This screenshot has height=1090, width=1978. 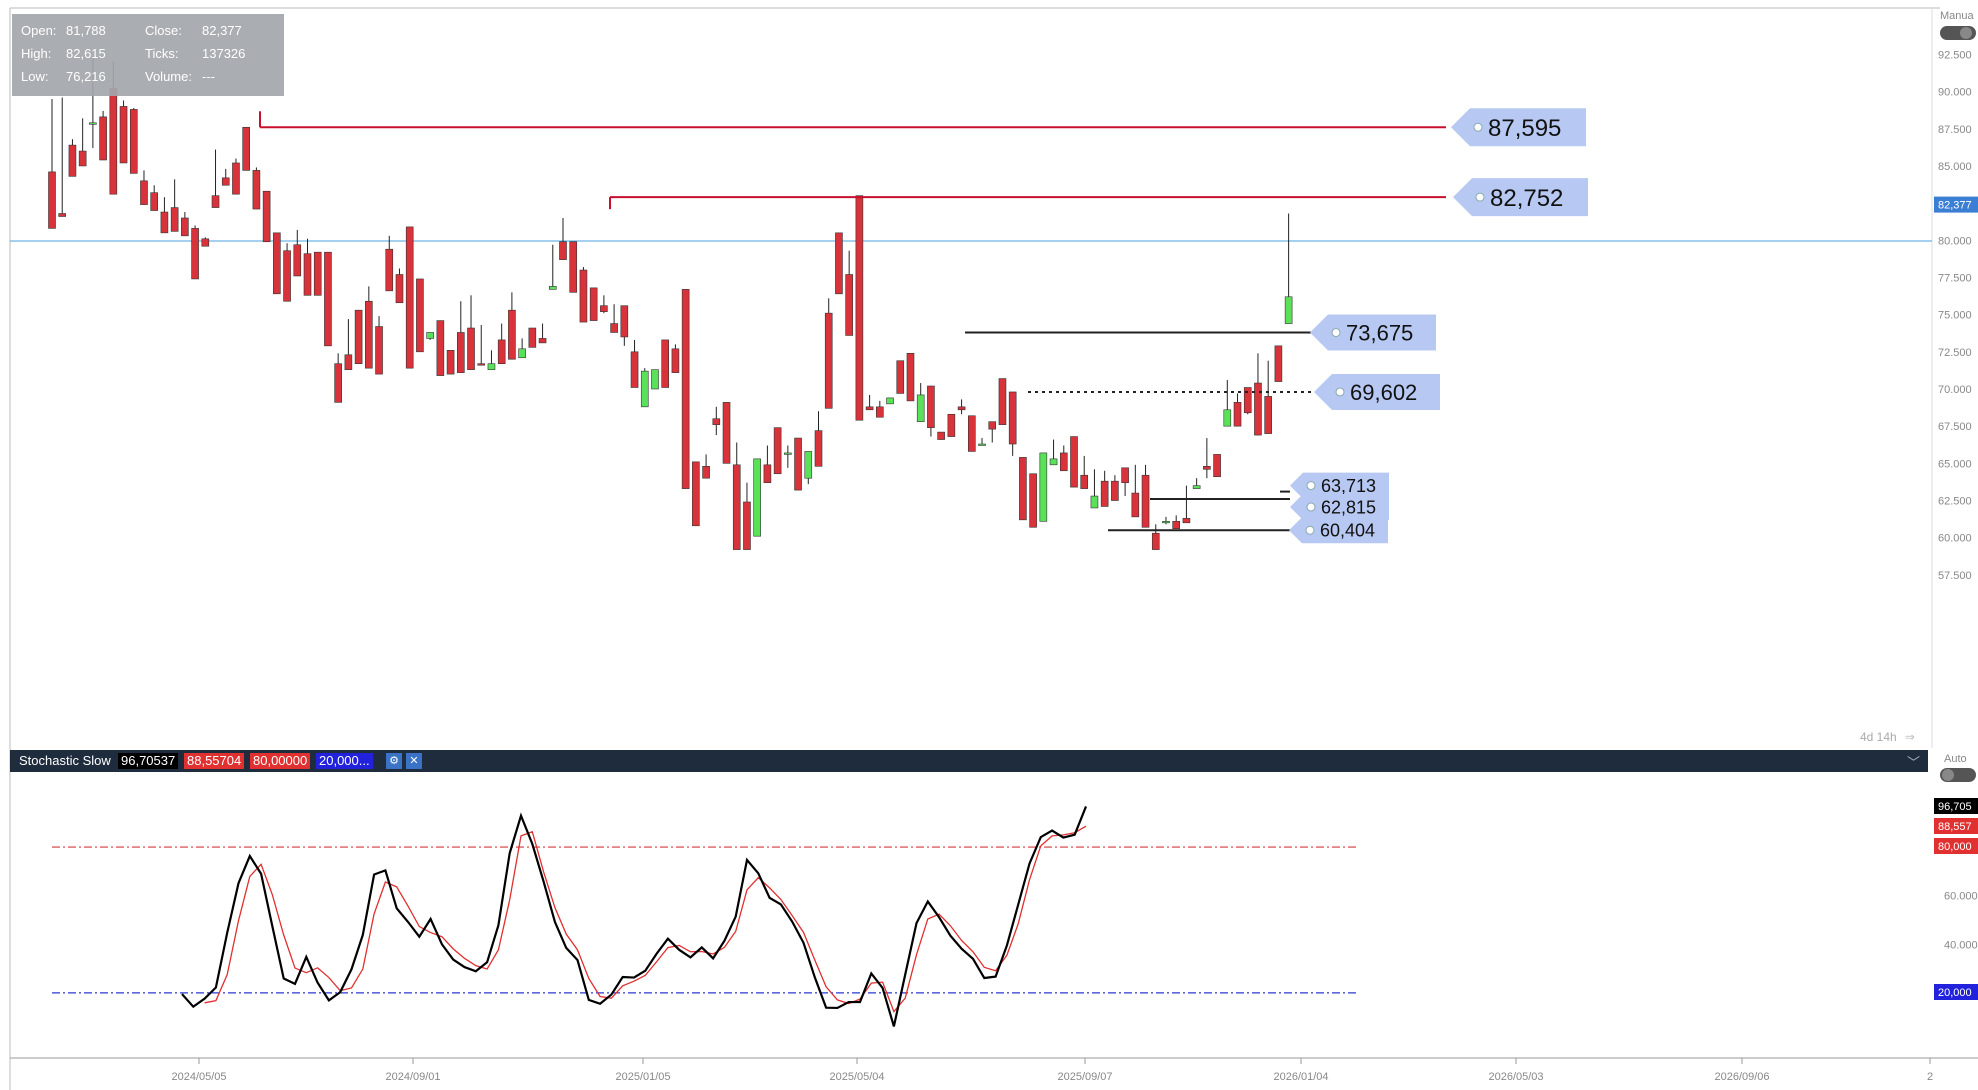 I want to click on toggle-knob, so click(x=1948, y=775).